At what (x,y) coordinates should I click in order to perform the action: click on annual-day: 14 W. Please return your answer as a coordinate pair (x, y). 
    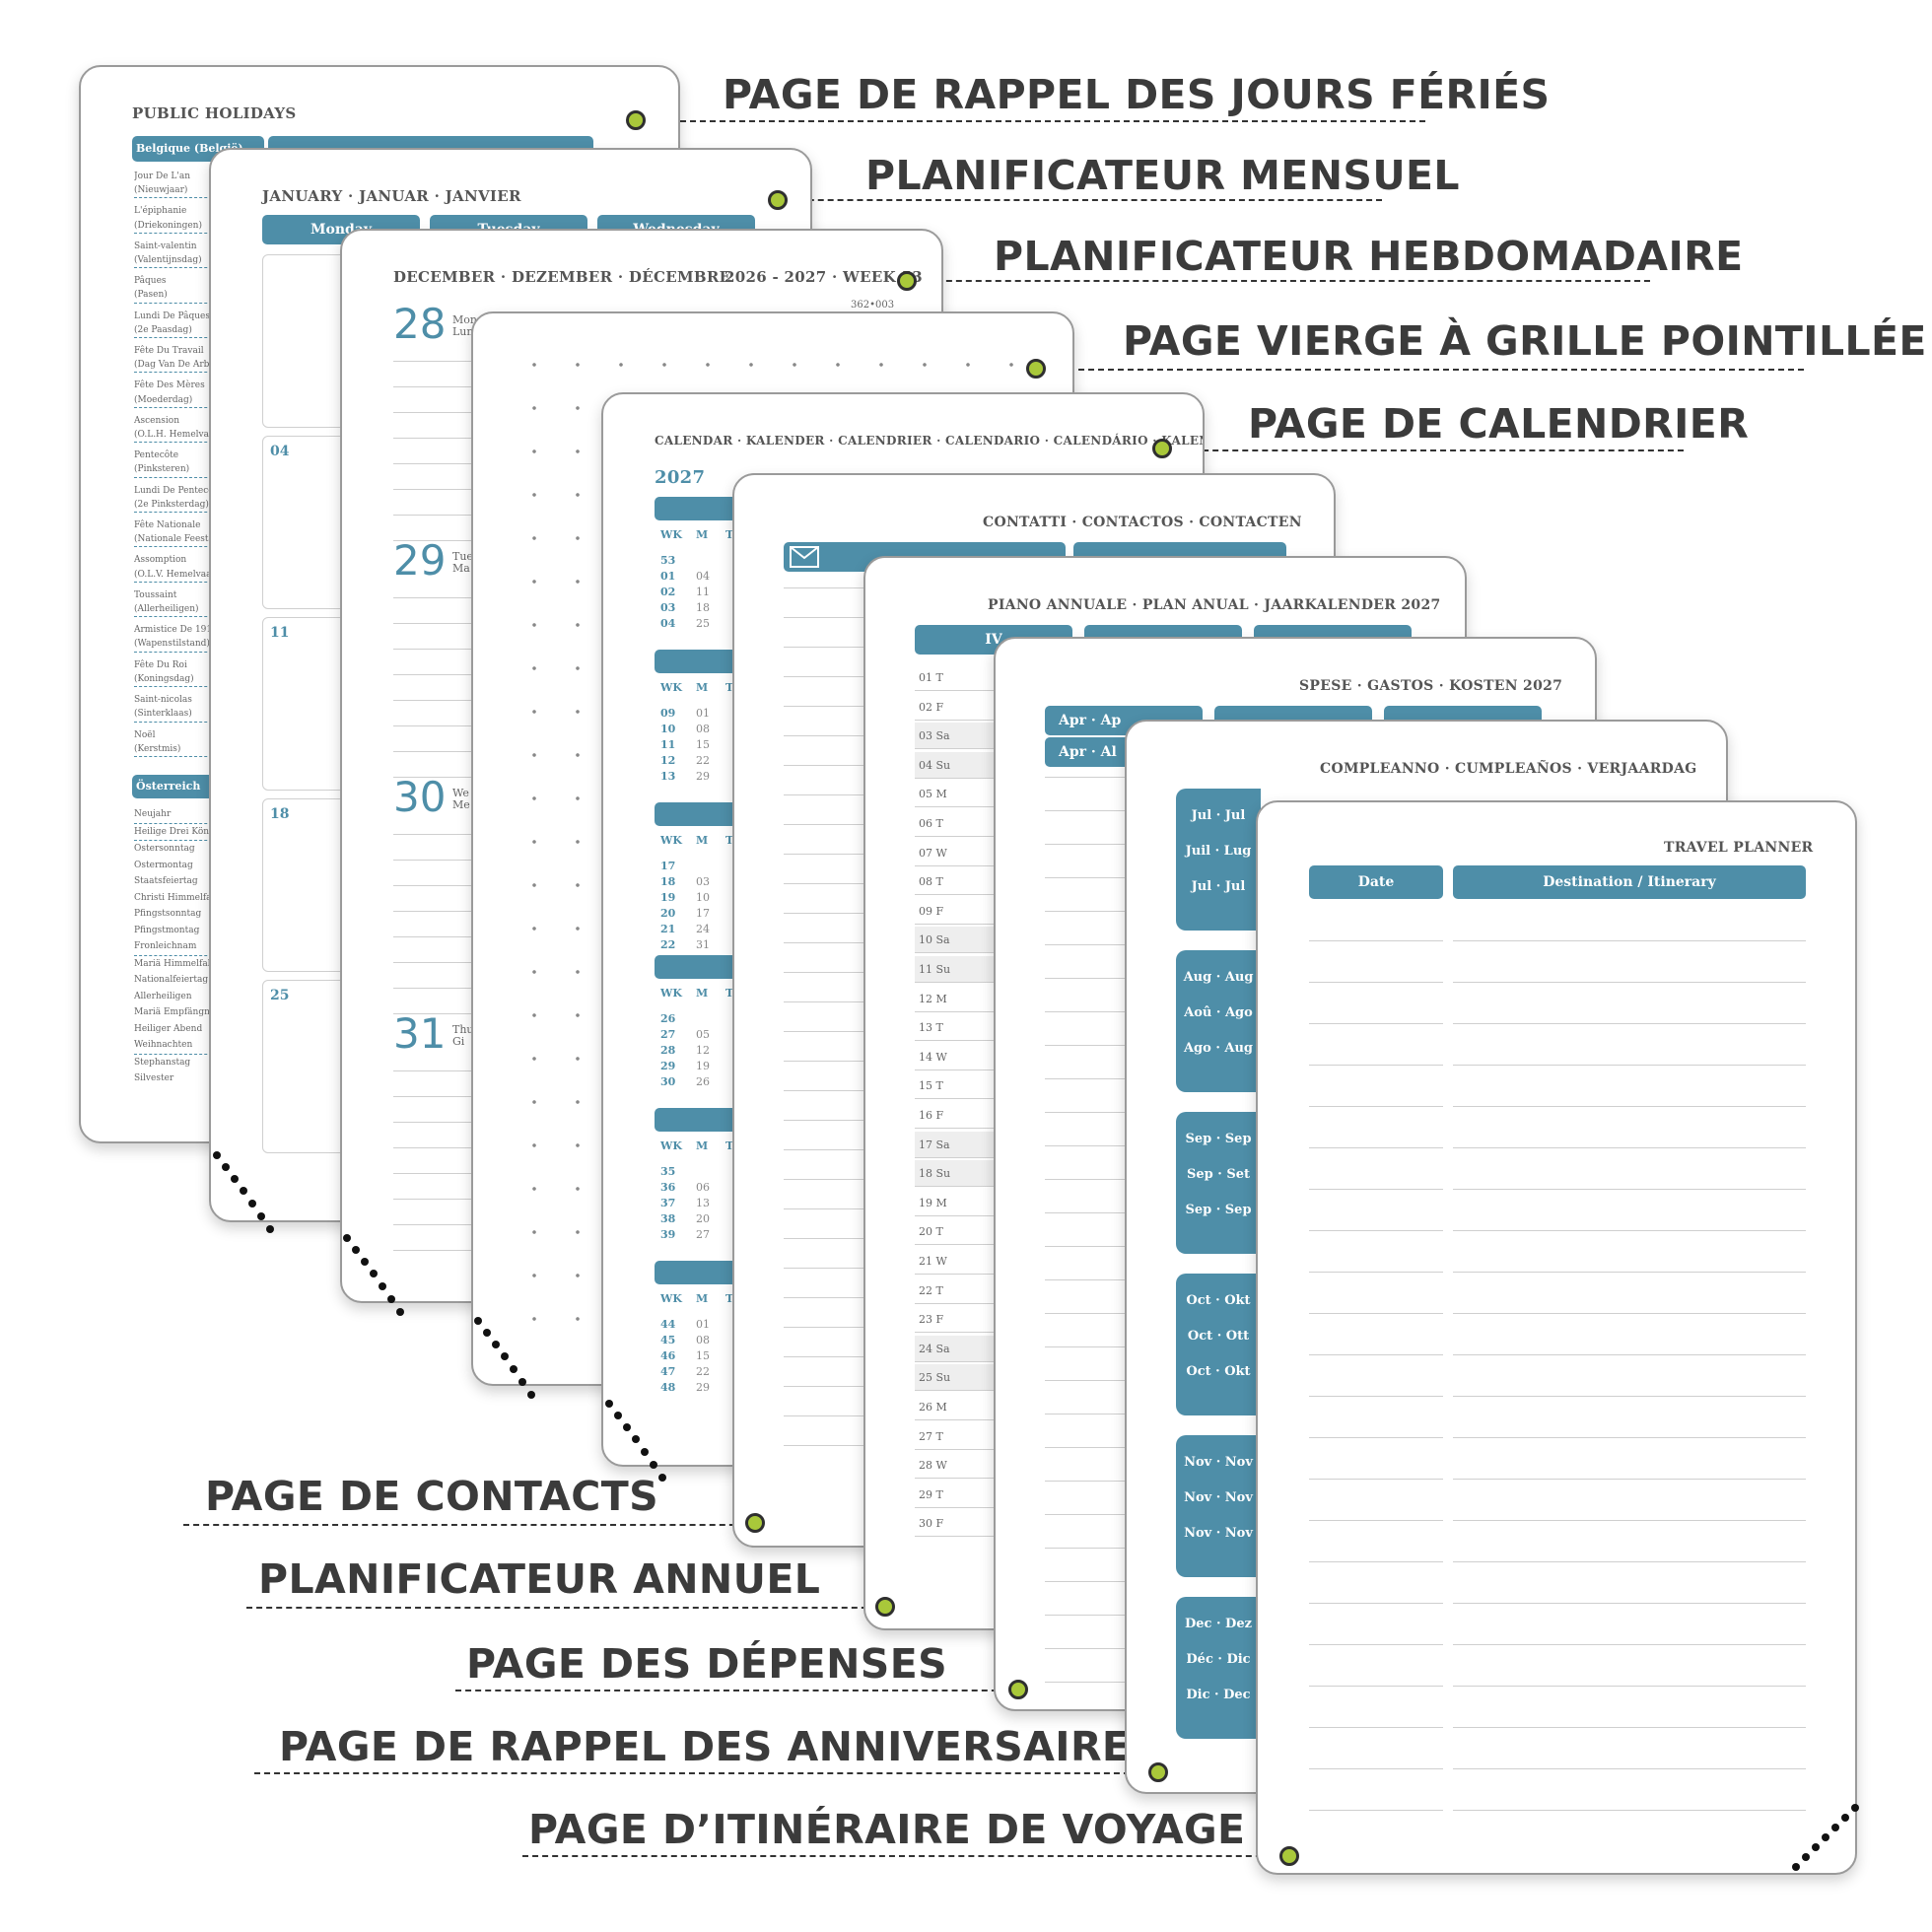
    Looking at the image, I should click on (933, 1057).